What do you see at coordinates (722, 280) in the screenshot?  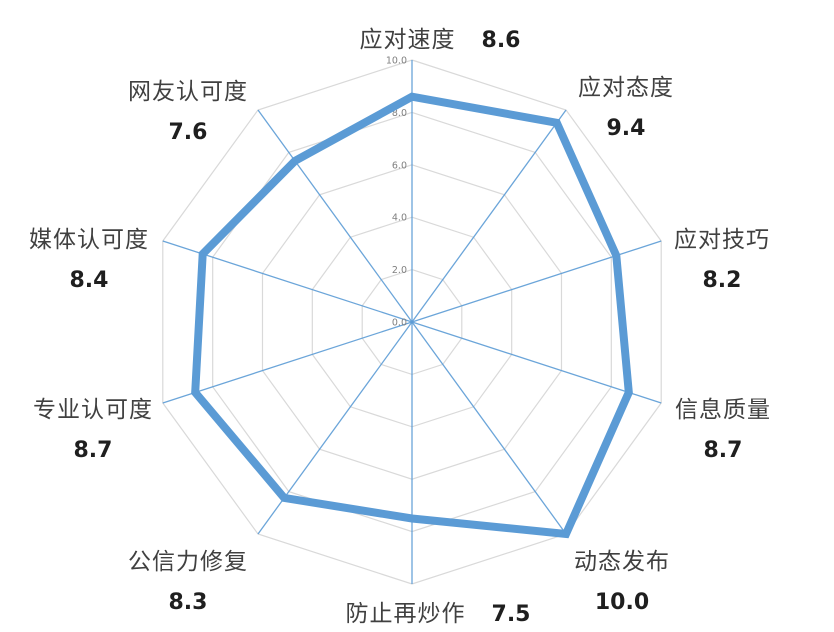 I see `category-value: 8.2` at bounding box center [722, 280].